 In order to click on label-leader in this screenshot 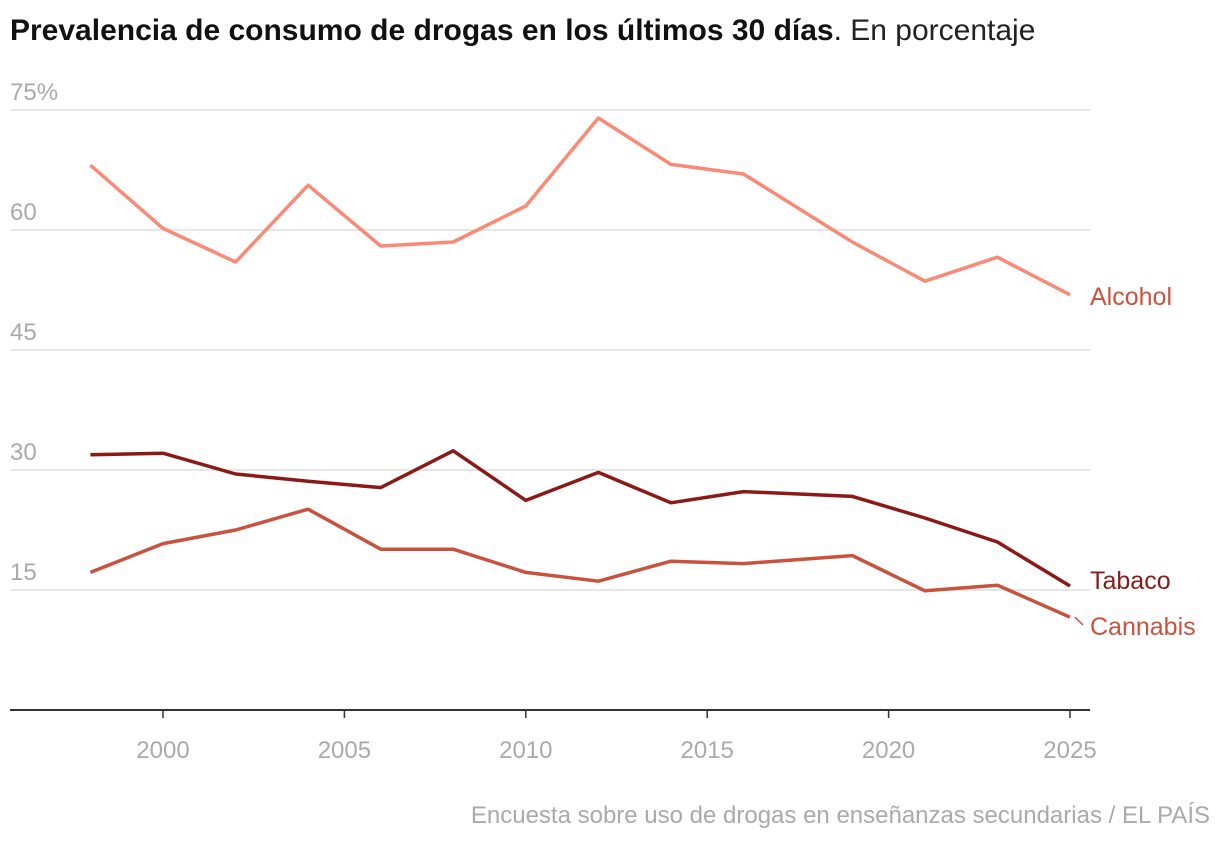, I will do `click(1079, 621)`.